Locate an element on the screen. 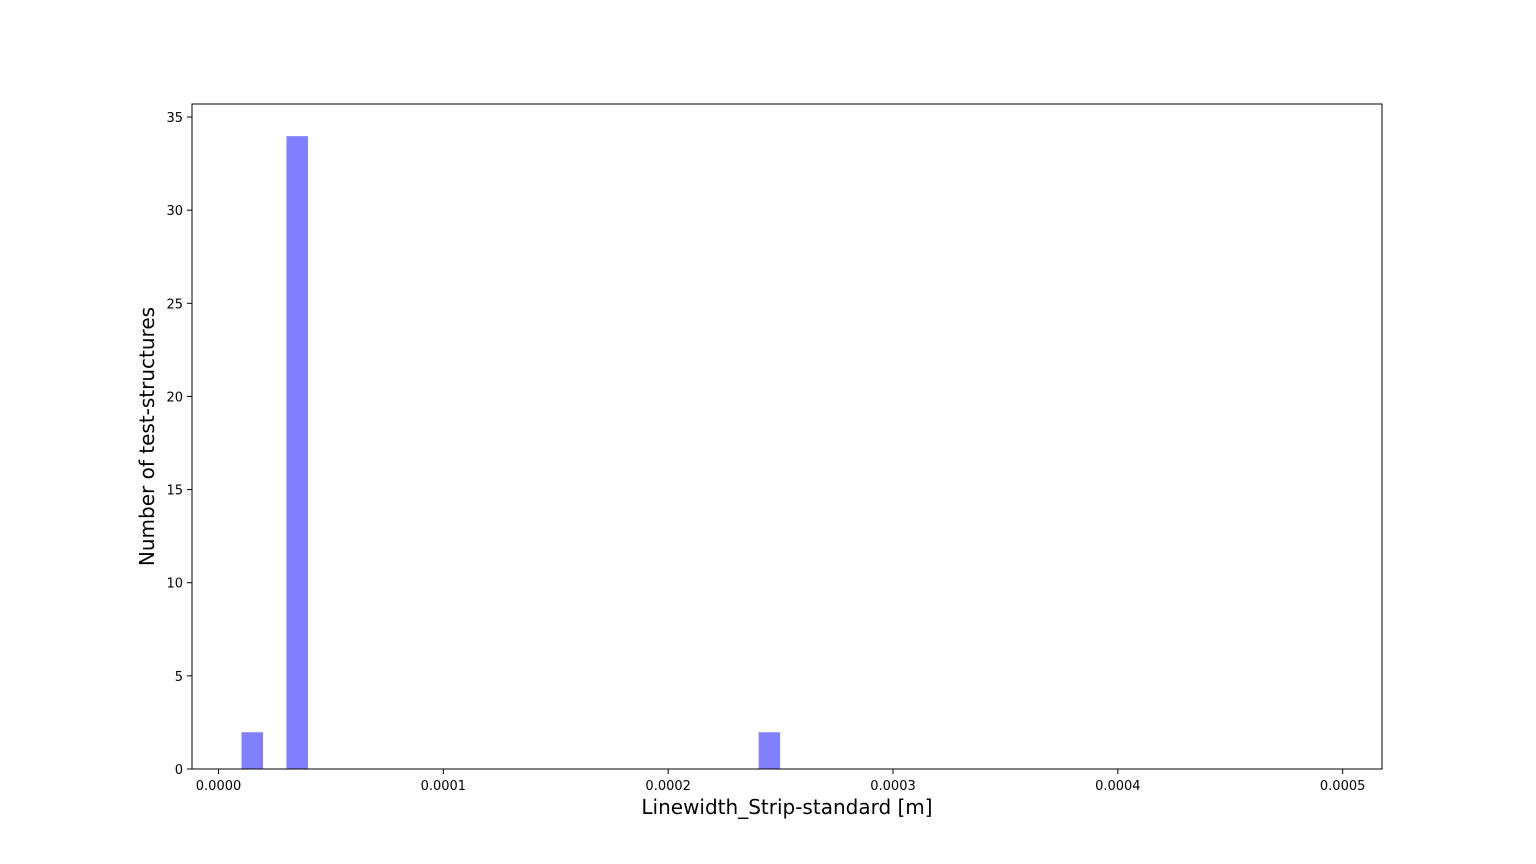 This screenshot has height=864, width=1536. y-tick-label-1: 5 is located at coordinates (179, 677).